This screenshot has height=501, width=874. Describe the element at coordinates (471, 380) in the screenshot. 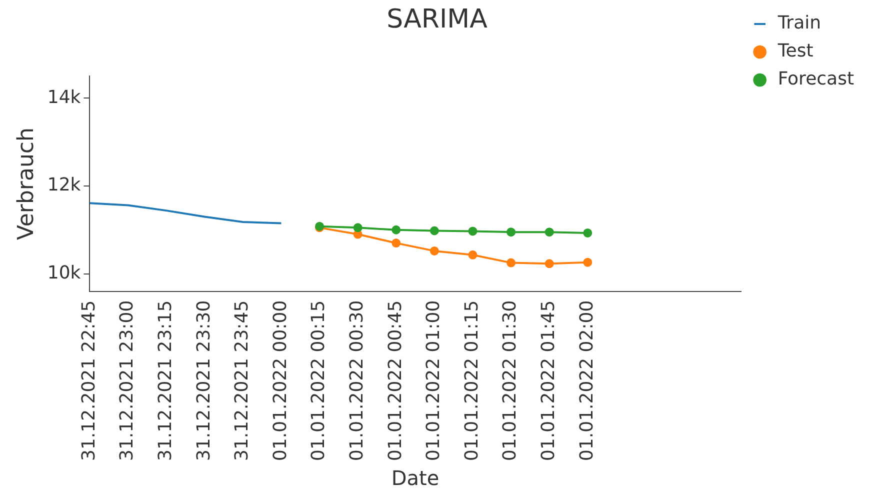

I see `x-tick-label: 01.01.2022 01:15` at that location.